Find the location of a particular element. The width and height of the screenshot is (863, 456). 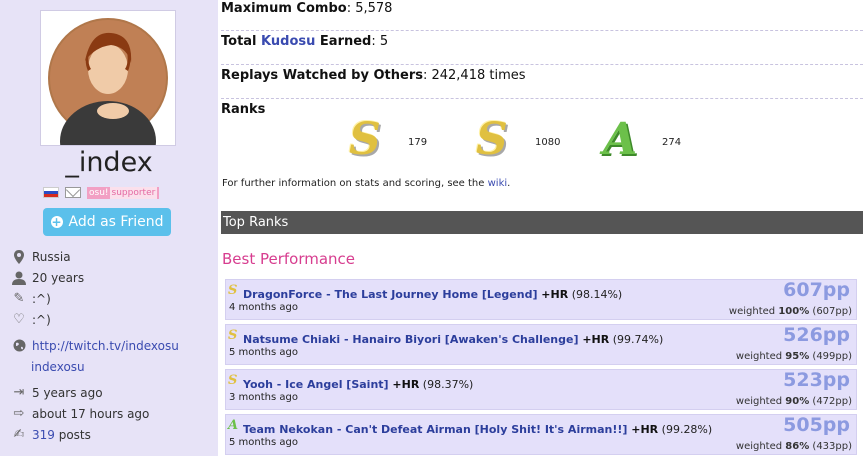

kudosu-value: : 5 is located at coordinates (380, 41).